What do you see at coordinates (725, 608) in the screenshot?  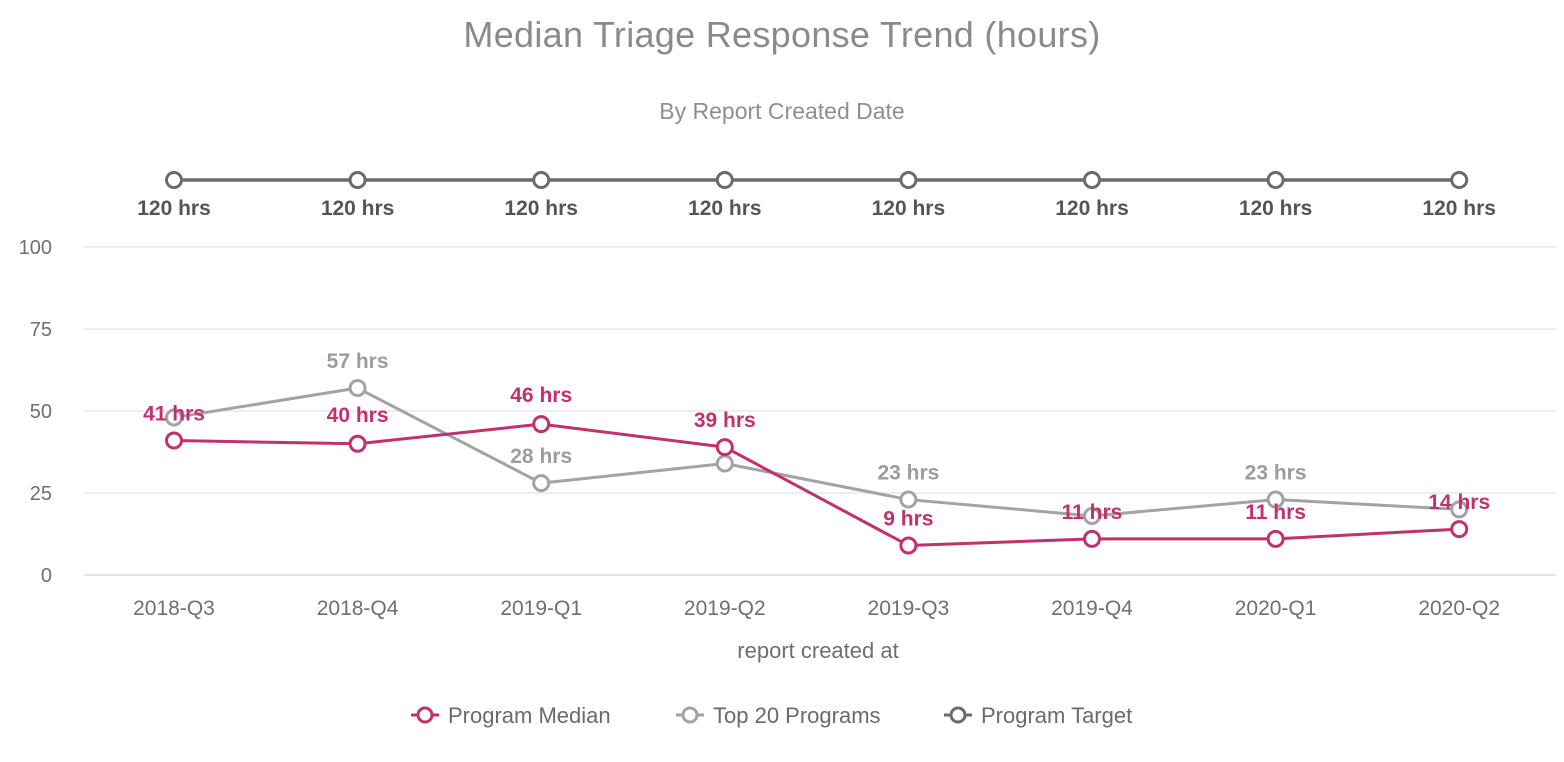 I see `x-tick-label: 2019-Q2` at bounding box center [725, 608].